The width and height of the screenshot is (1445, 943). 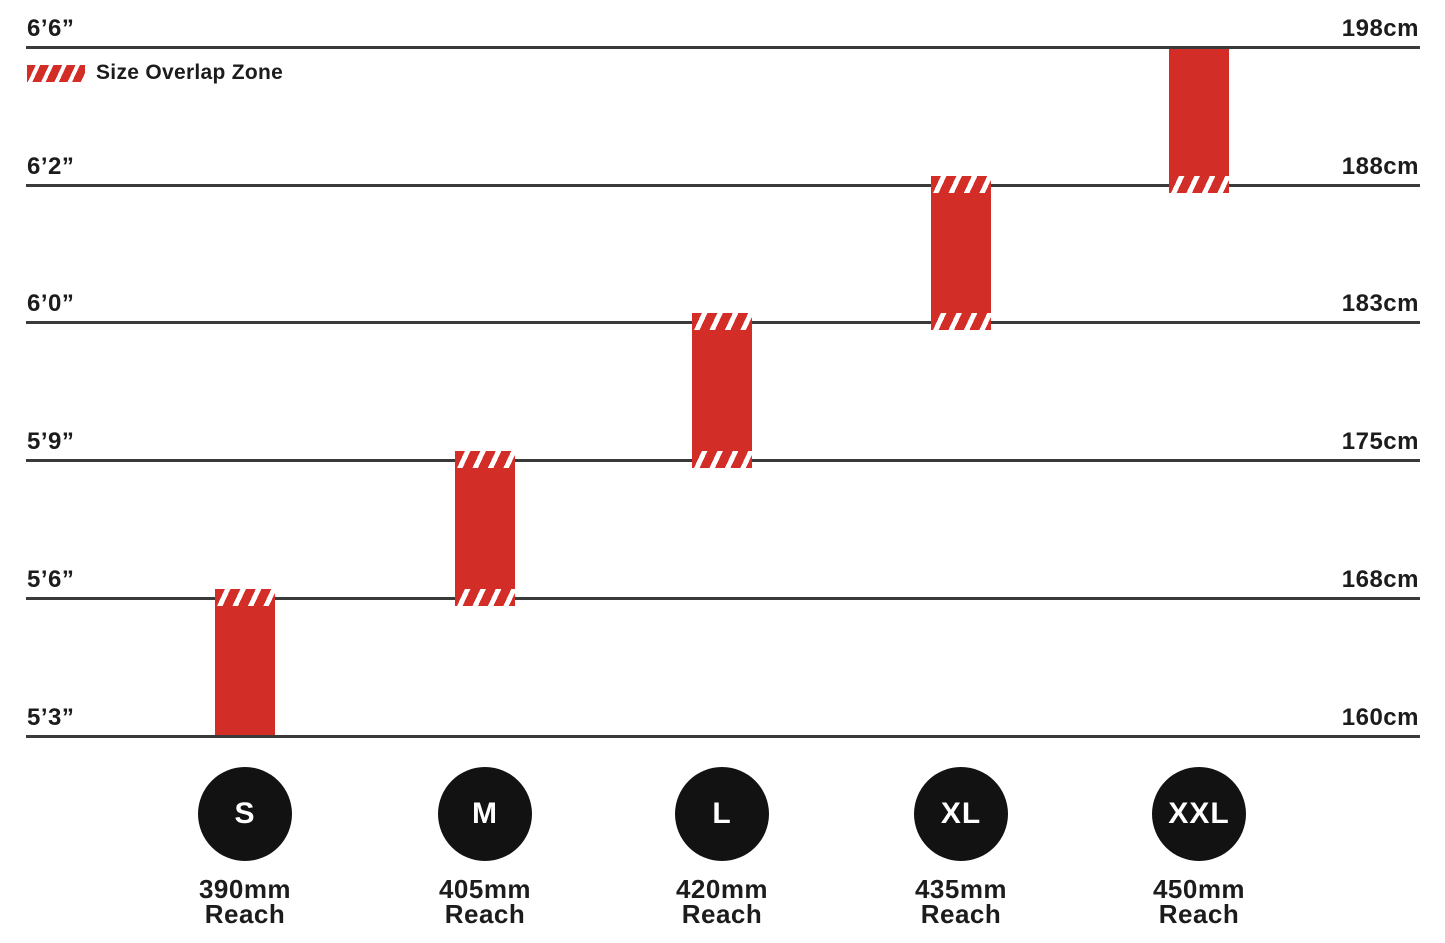 What do you see at coordinates (961, 321) in the screenshot?
I see `size-xl-overlap-zone-bottom` at bounding box center [961, 321].